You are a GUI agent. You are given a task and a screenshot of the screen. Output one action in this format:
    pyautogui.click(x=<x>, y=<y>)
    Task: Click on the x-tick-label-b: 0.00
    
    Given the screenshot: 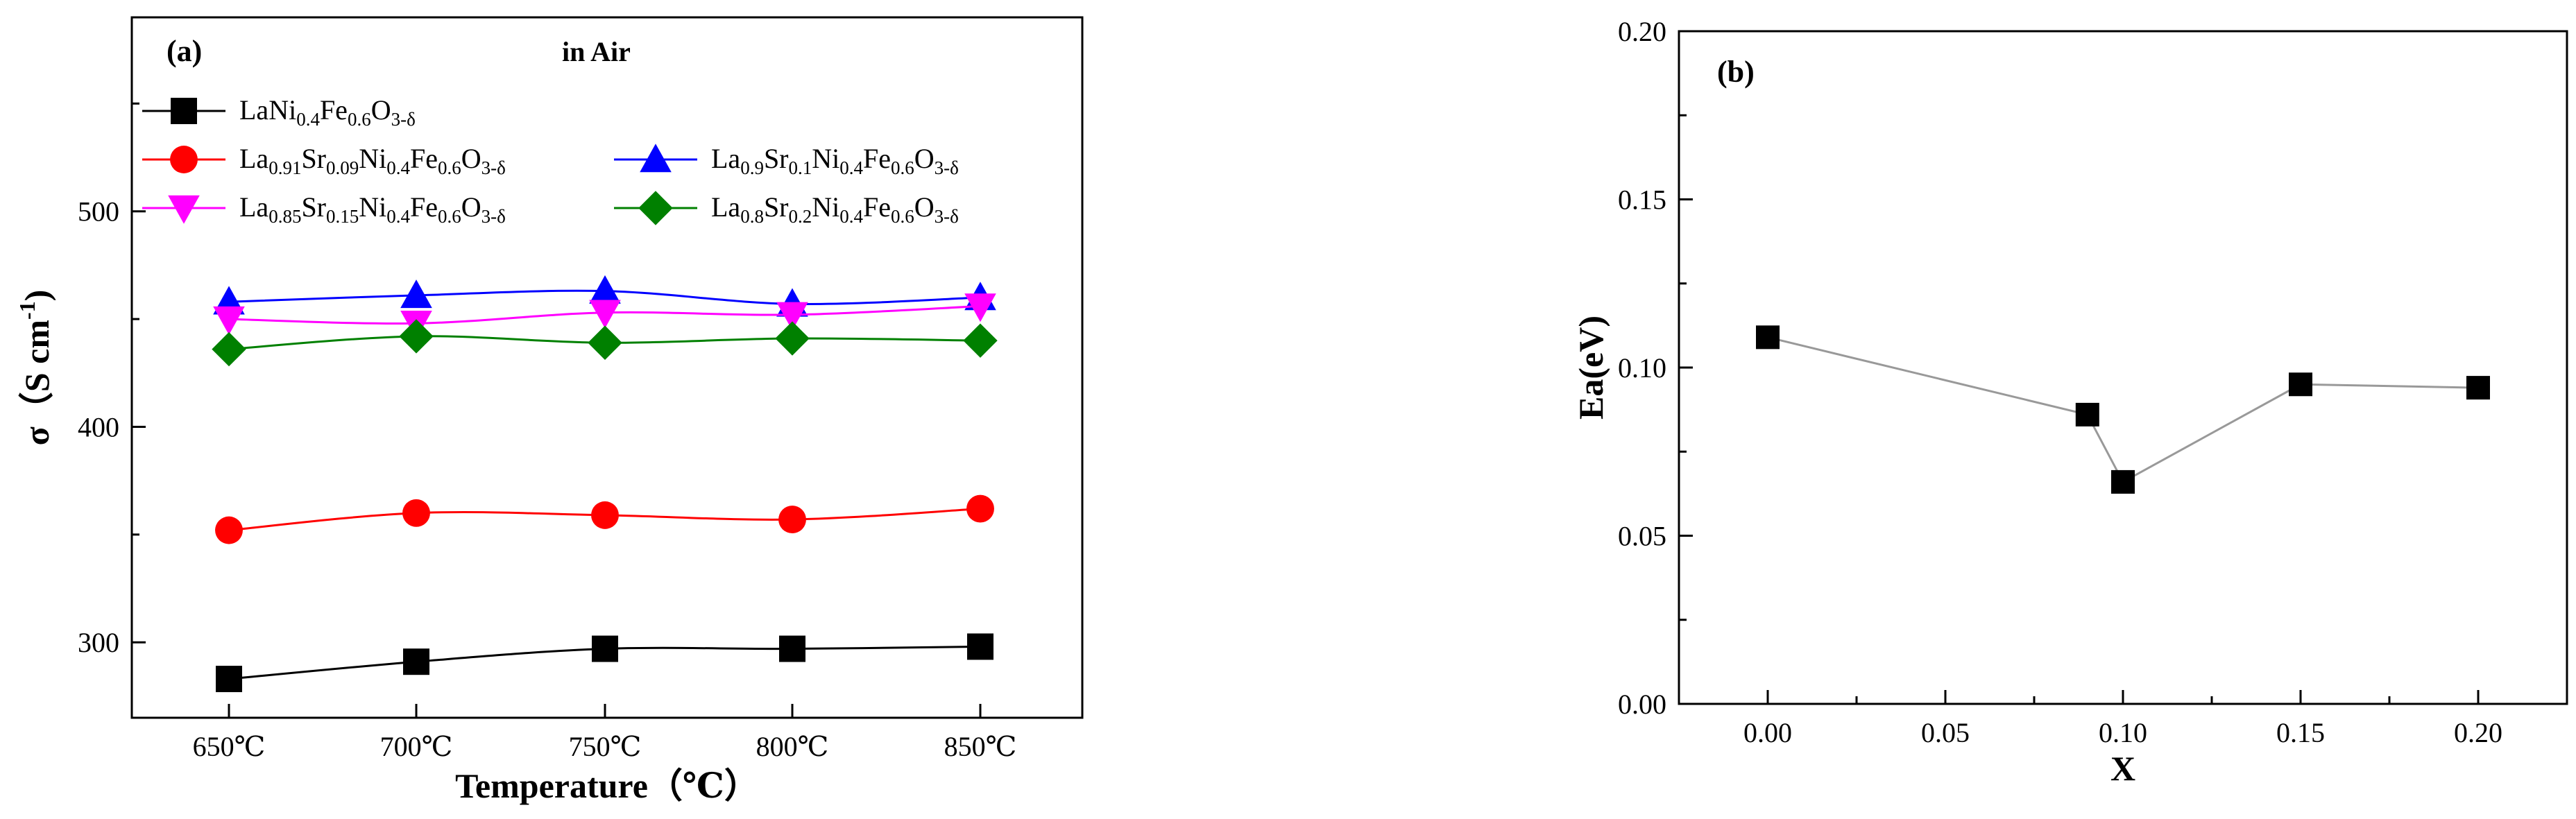 What is the action you would take?
    pyautogui.click(x=1767, y=732)
    